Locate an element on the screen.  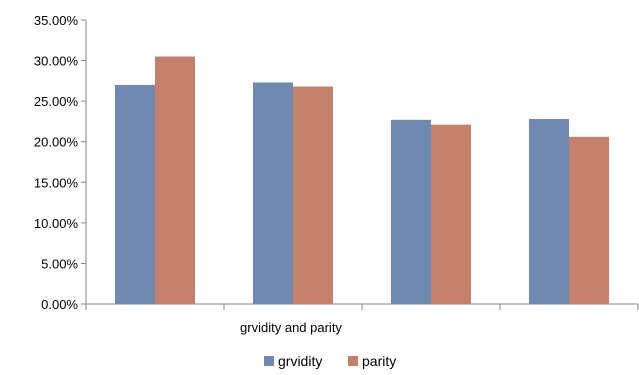
y-tick-label: 10.00% is located at coordinates (56, 223).